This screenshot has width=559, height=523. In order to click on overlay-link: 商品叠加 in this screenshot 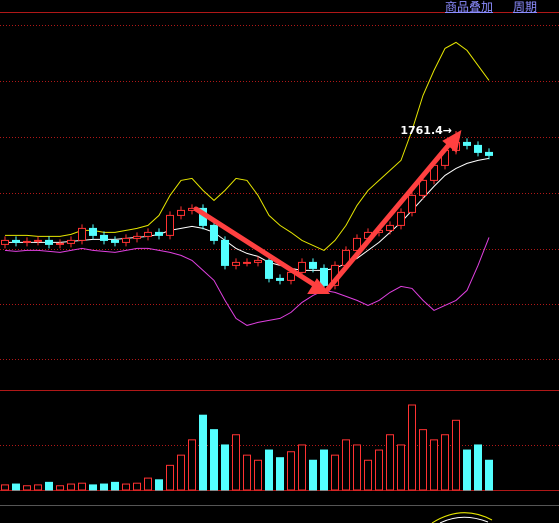, I will do `click(469, 7)`.